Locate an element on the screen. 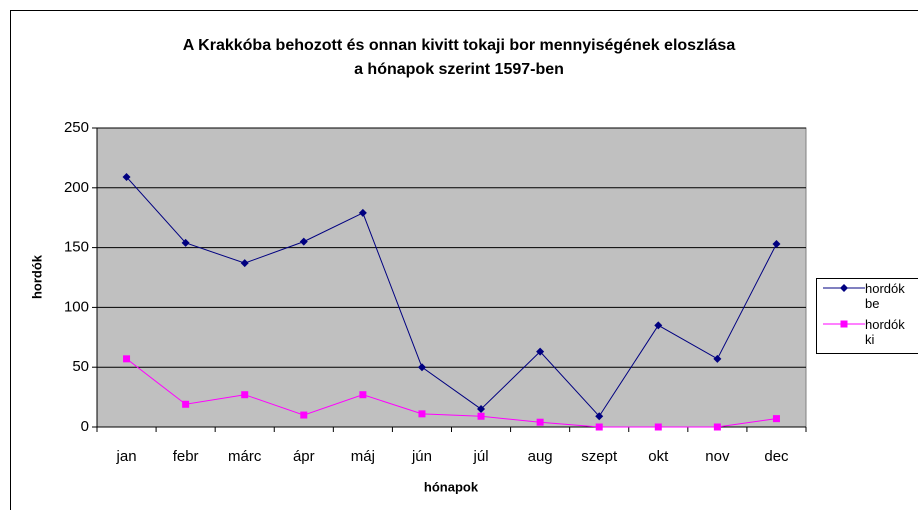  legend-item: hordók ki is located at coordinates (867, 333).